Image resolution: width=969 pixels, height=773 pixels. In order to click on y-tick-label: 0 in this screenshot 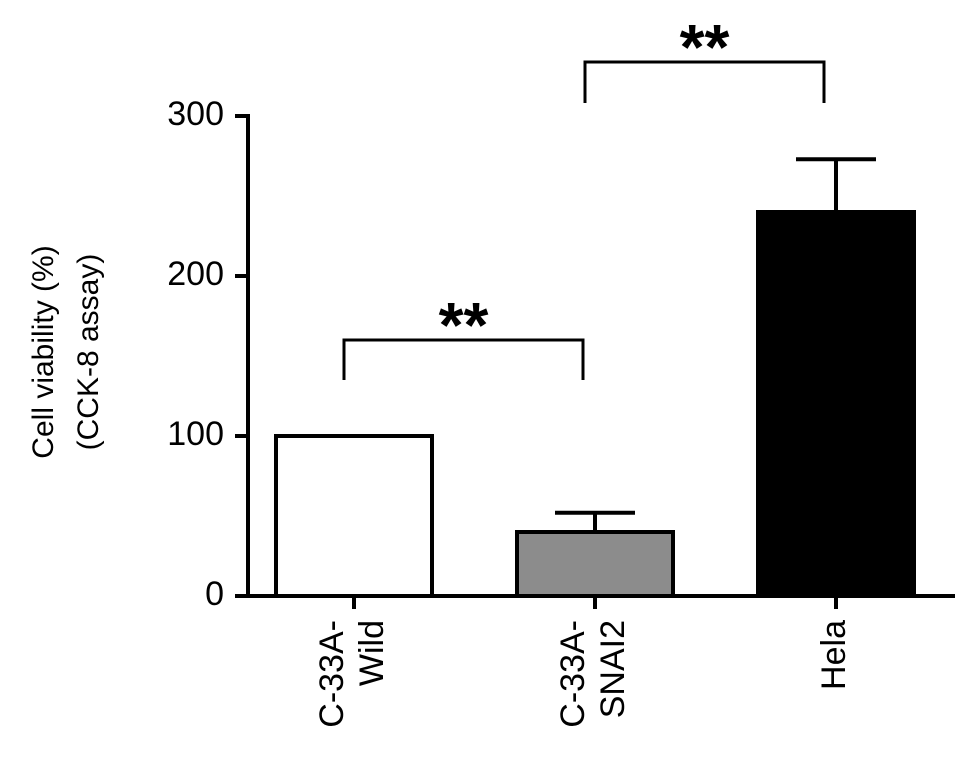, I will do `click(214, 594)`.